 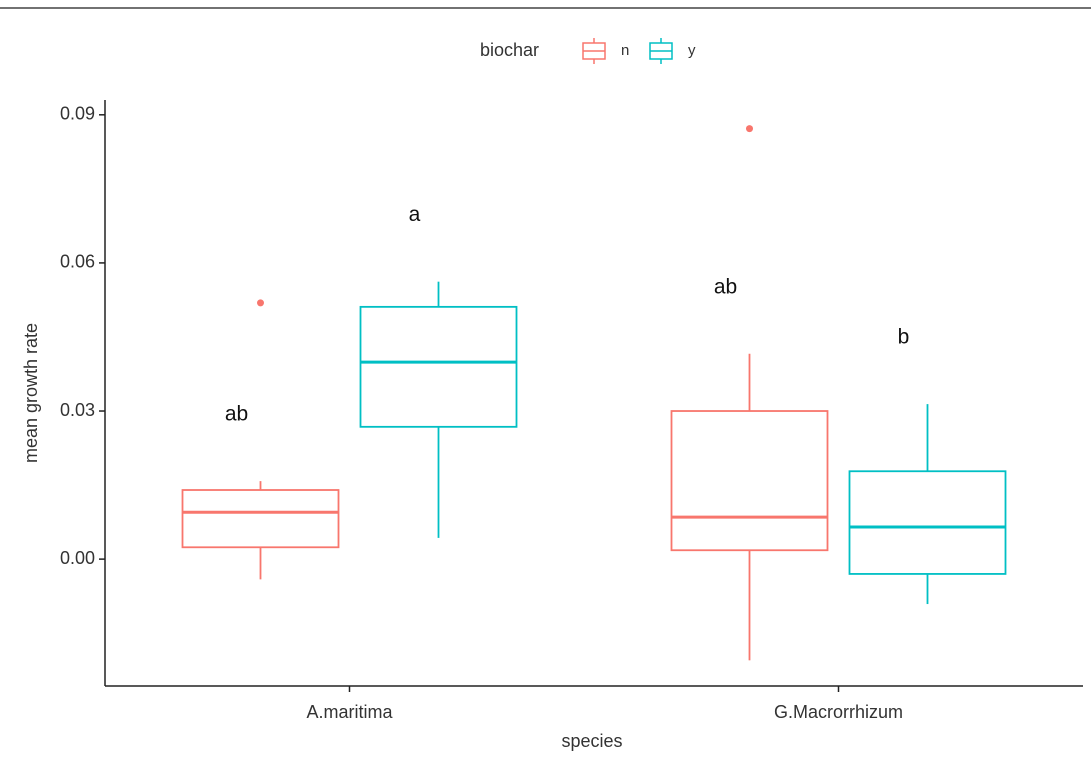 I want to click on y-tick-label: 0.06, so click(x=77, y=262).